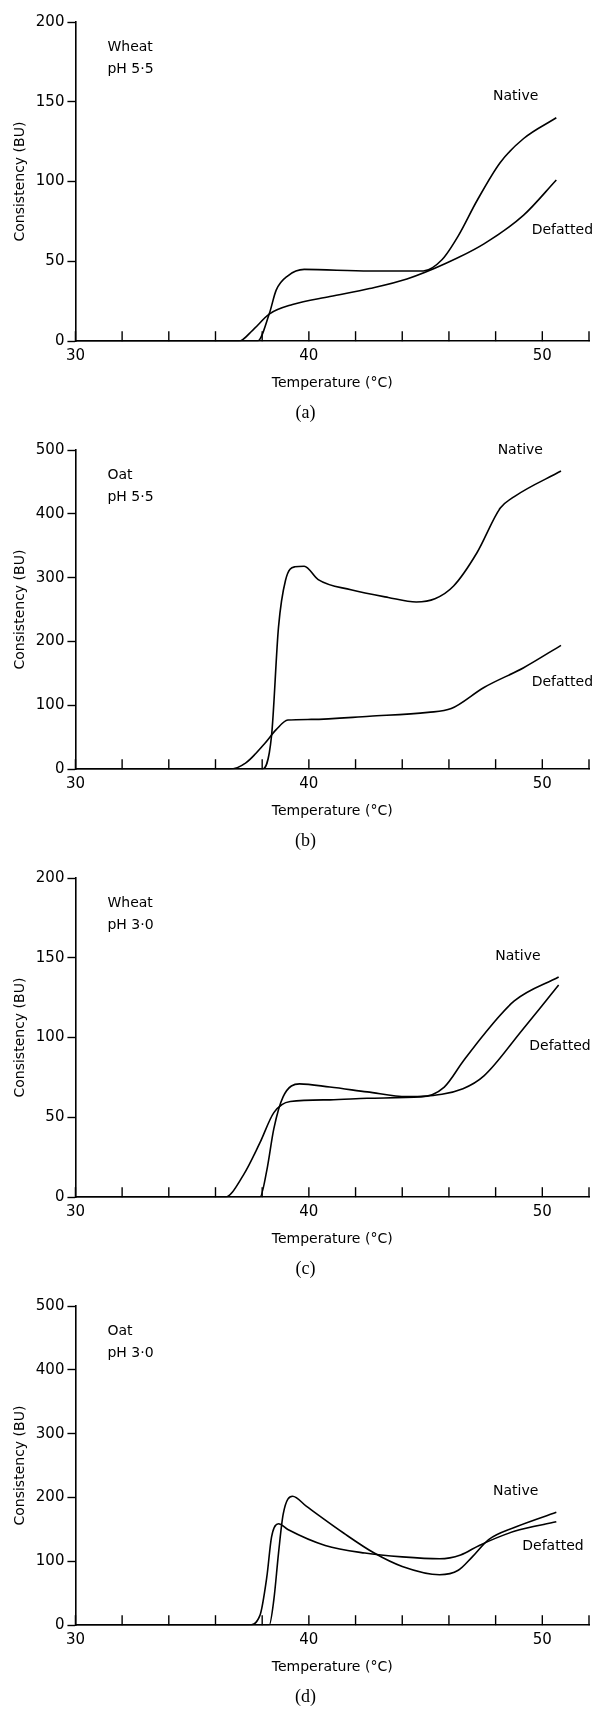 The height and width of the screenshot is (1729, 611). What do you see at coordinates (305, 412) in the screenshot?
I see `text: (a)` at bounding box center [305, 412].